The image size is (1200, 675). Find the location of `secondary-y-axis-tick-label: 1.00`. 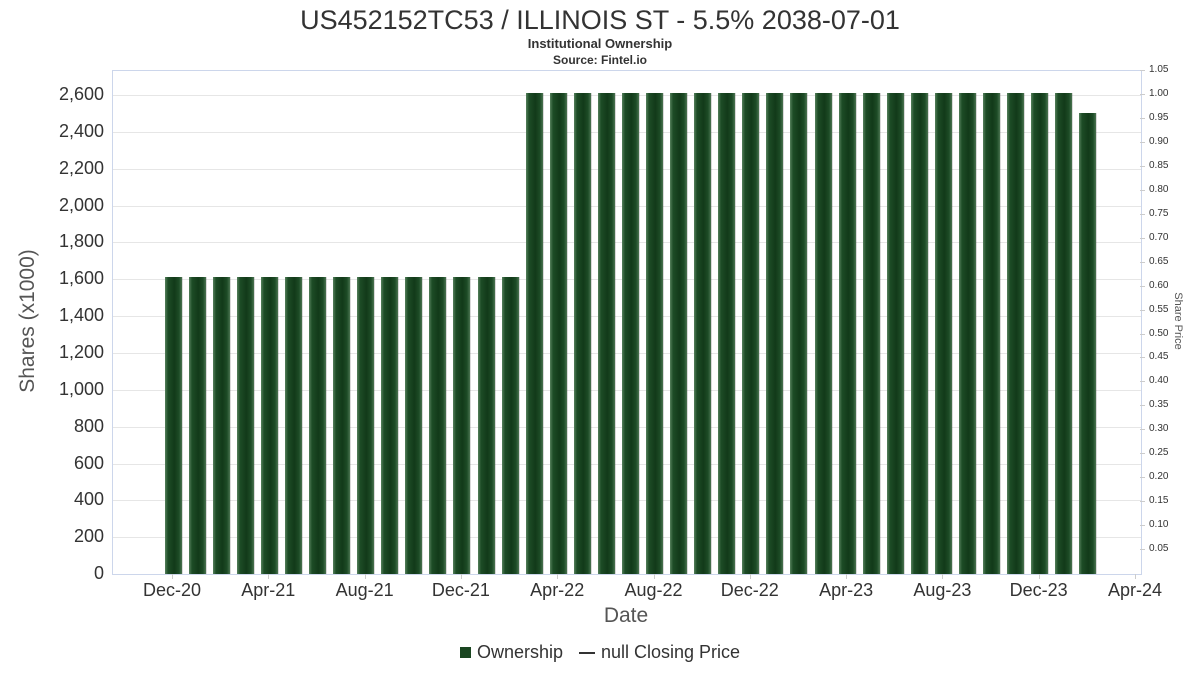

secondary-y-axis-tick-label: 1.00 is located at coordinates (1159, 93).